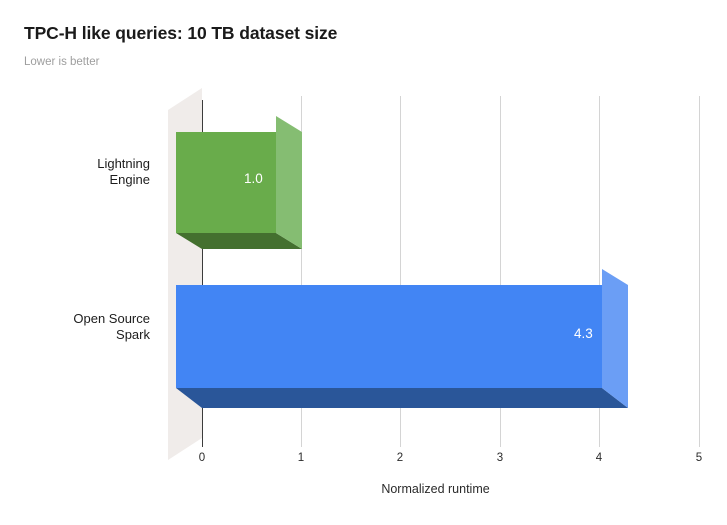 Image resolution: width=727 pixels, height=525 pixels. What do you see at coordinates (599, 458) in the screenshot?
I see `xtick-label-4: 4` at bounding box center [599, 458].